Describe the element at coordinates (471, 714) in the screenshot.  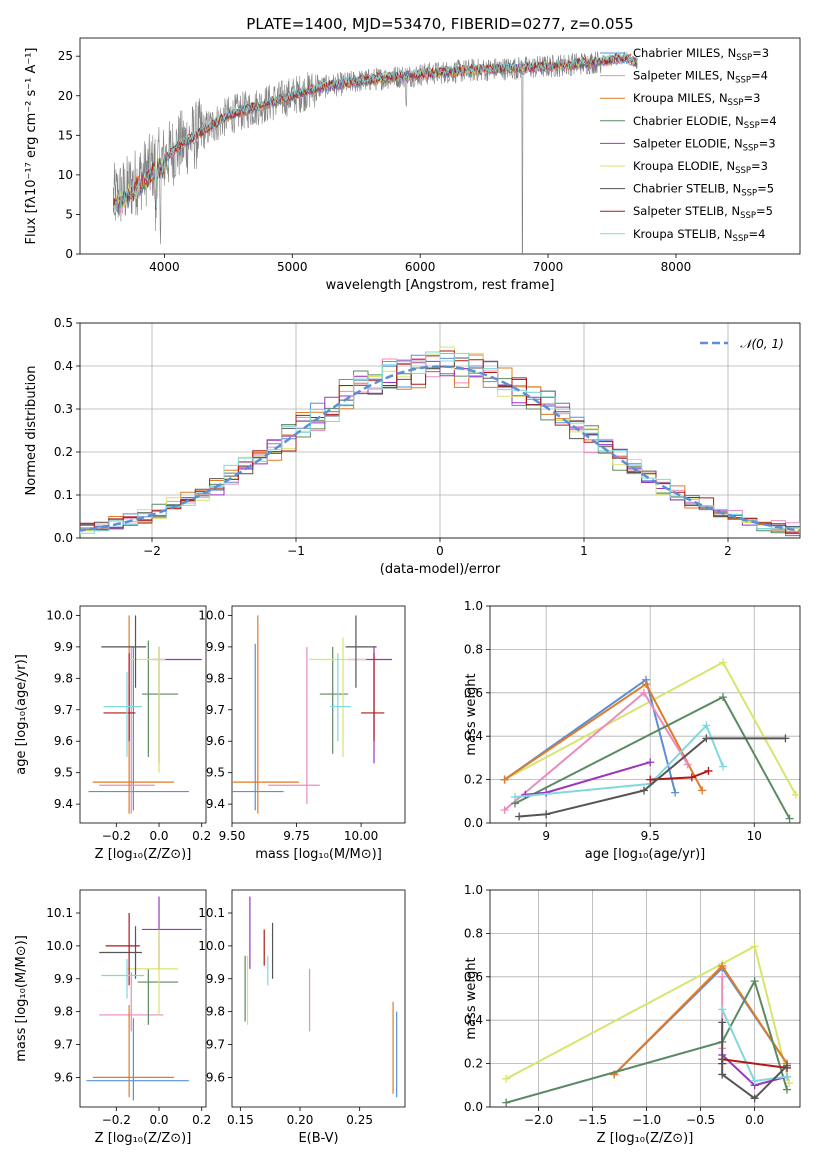
I see `y-axis-label: mass weight` at that location.